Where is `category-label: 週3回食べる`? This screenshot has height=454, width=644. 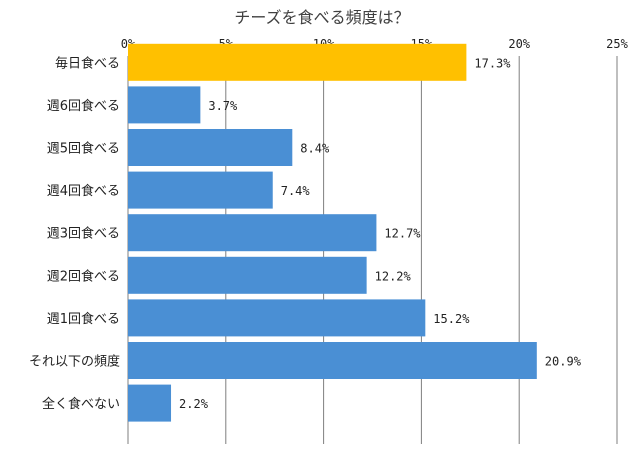
category-label: 週3回食べる is located at coordinates (83, 234).